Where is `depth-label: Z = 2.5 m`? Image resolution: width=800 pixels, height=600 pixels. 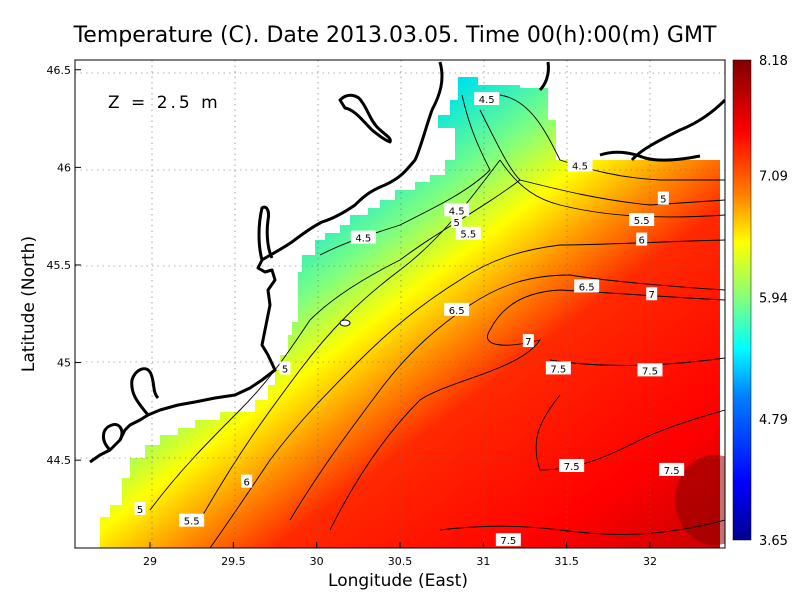 depth-label: Z = 2.5 m is located at coordinates (164, 103).